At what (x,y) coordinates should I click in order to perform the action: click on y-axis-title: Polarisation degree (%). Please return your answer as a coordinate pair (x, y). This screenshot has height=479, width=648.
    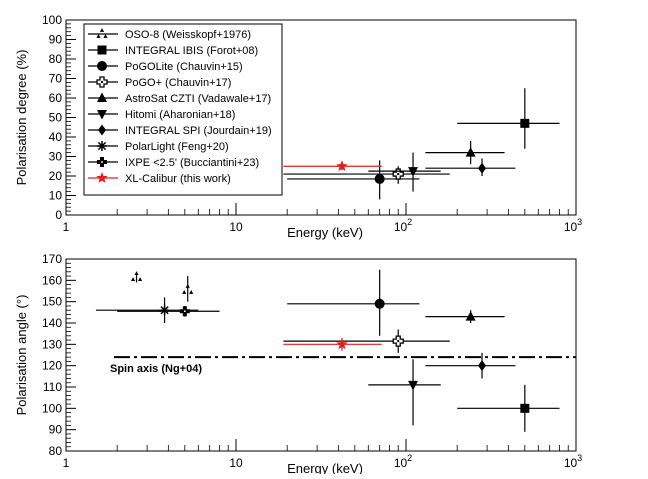
    Looking at the image, I should click on (21, 118).